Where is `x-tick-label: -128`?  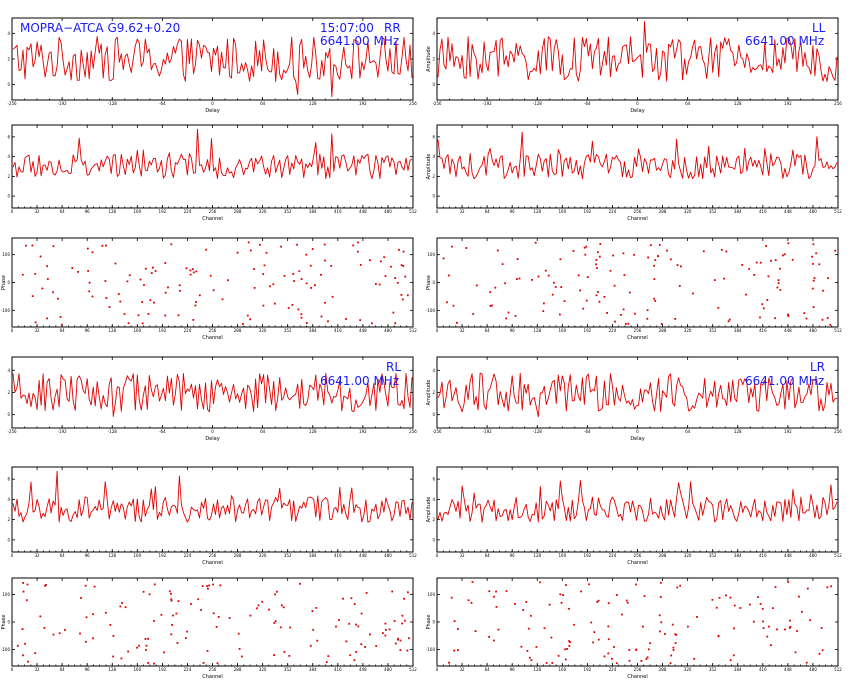 x-tick-label: -128 is located at coordinates (538, 431).